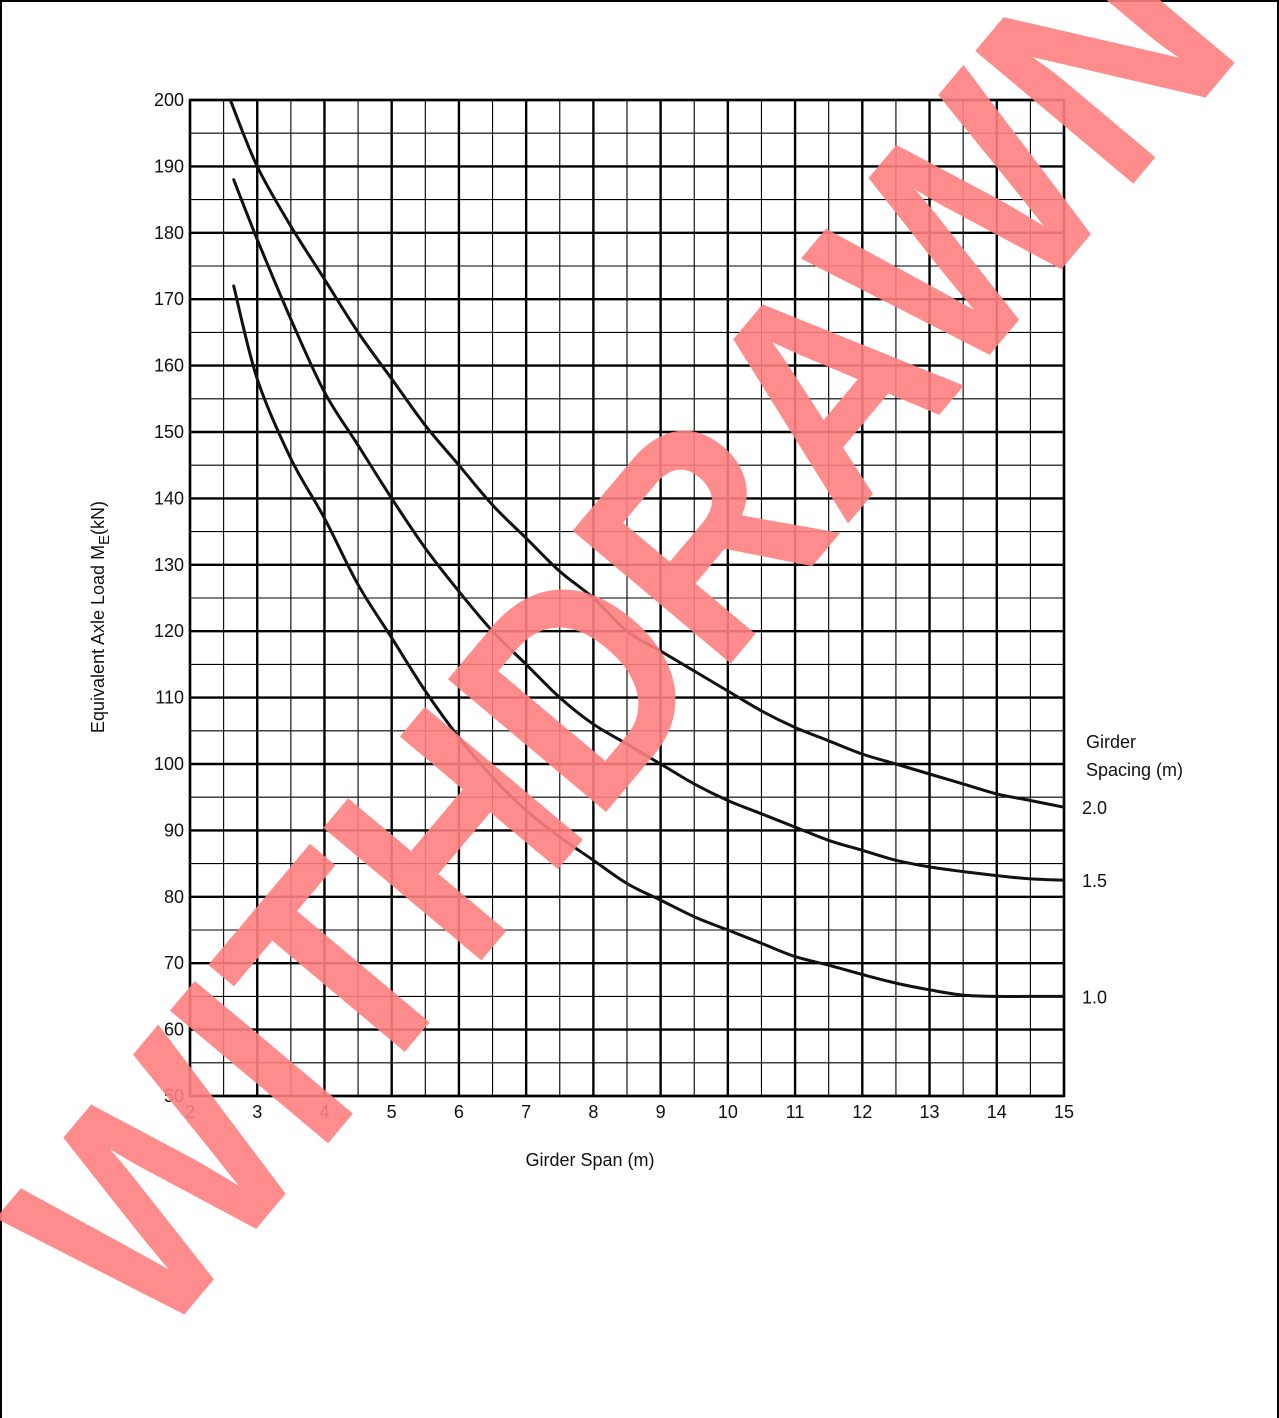 The width and height of the screenshot is (1279, 1418). What do you see at coordinates (174, 1030) in the screenshot?
I see `y-tick-label: 60` at bounding box center [174, 1030].